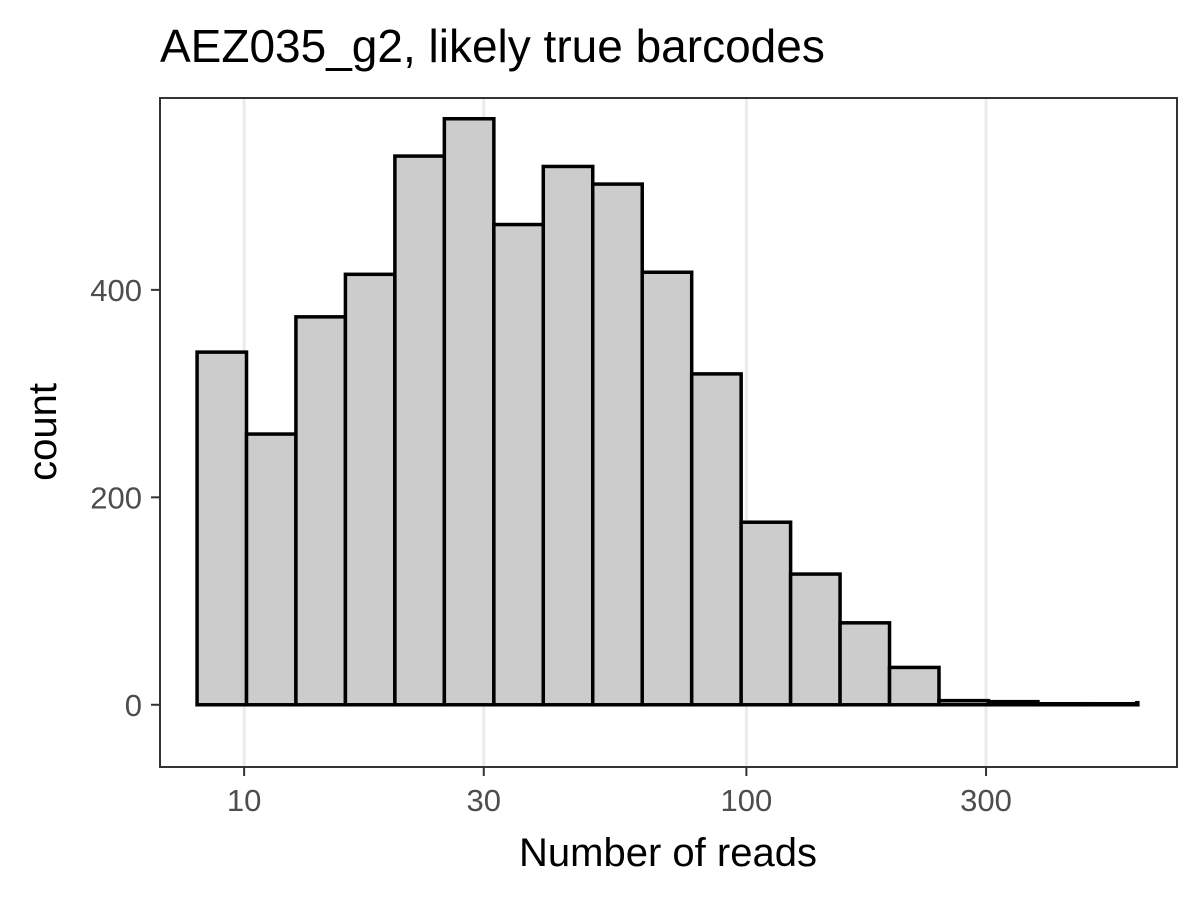  Describe the element at coordinates (116, 497) in the screenshot. I see `y-tick-label-1: 200` at that location.